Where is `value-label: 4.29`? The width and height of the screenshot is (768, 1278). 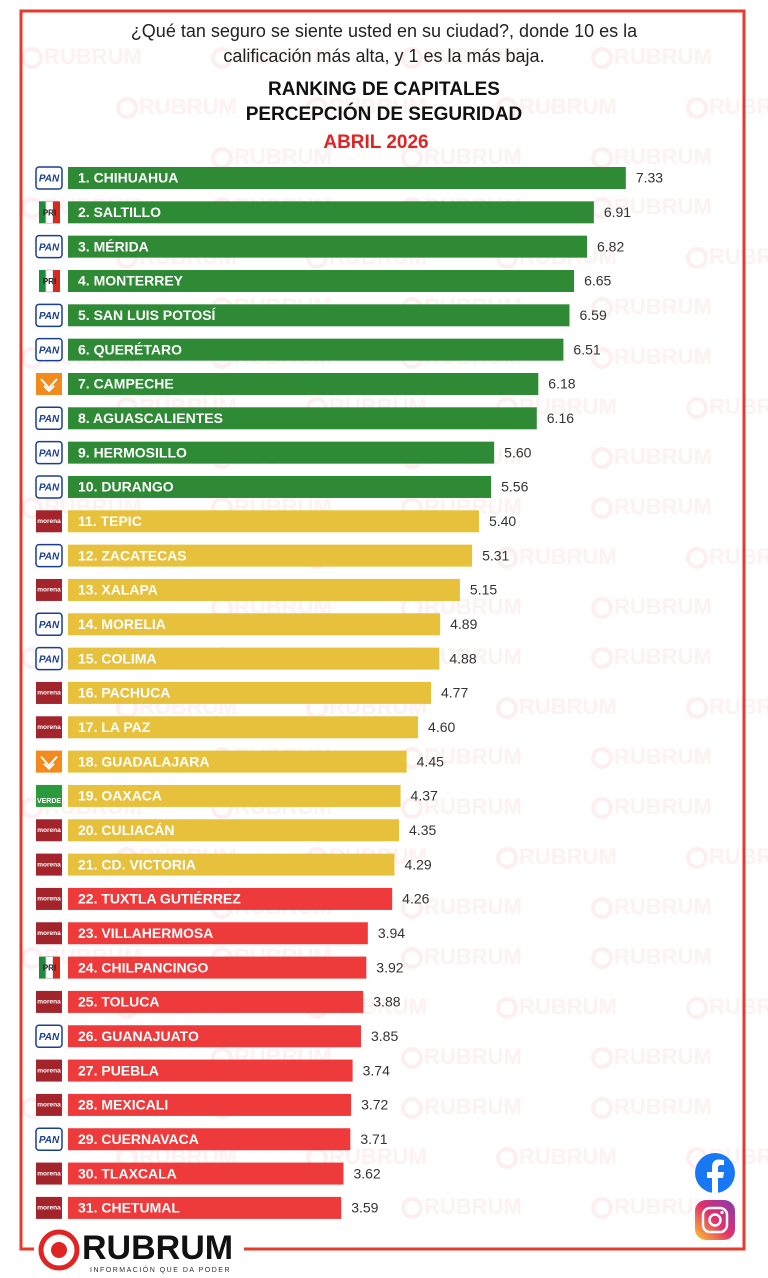 value-label: 4.29 is located at coordinates (417, 864).